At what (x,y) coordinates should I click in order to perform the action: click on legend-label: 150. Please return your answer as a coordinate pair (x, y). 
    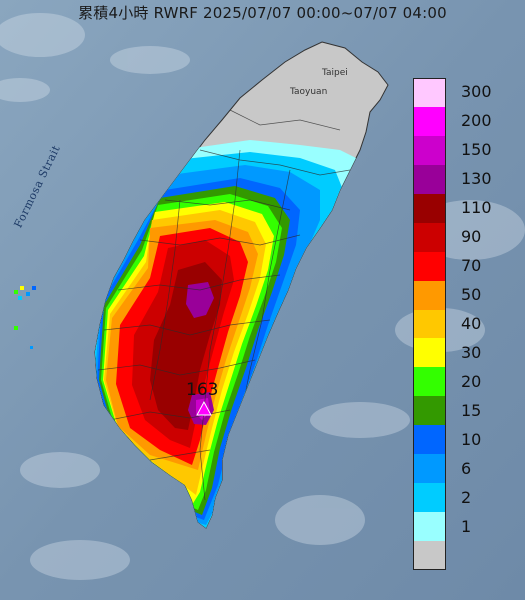
    Looking at the image, I should click on (476, 150).